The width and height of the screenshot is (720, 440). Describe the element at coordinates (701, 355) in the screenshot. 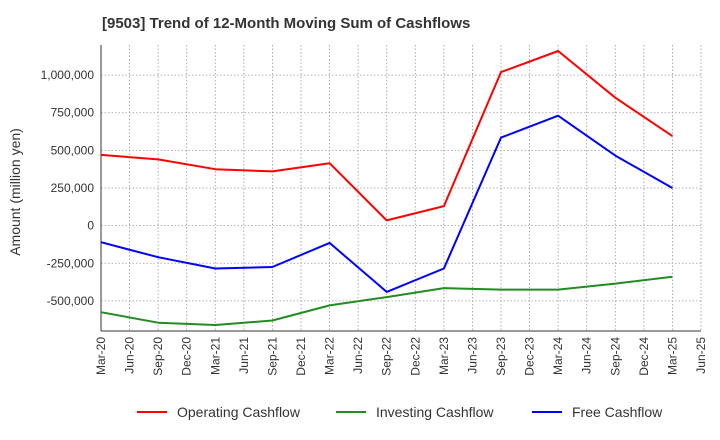

I see `x-tick-label: Jun-25` at that location.